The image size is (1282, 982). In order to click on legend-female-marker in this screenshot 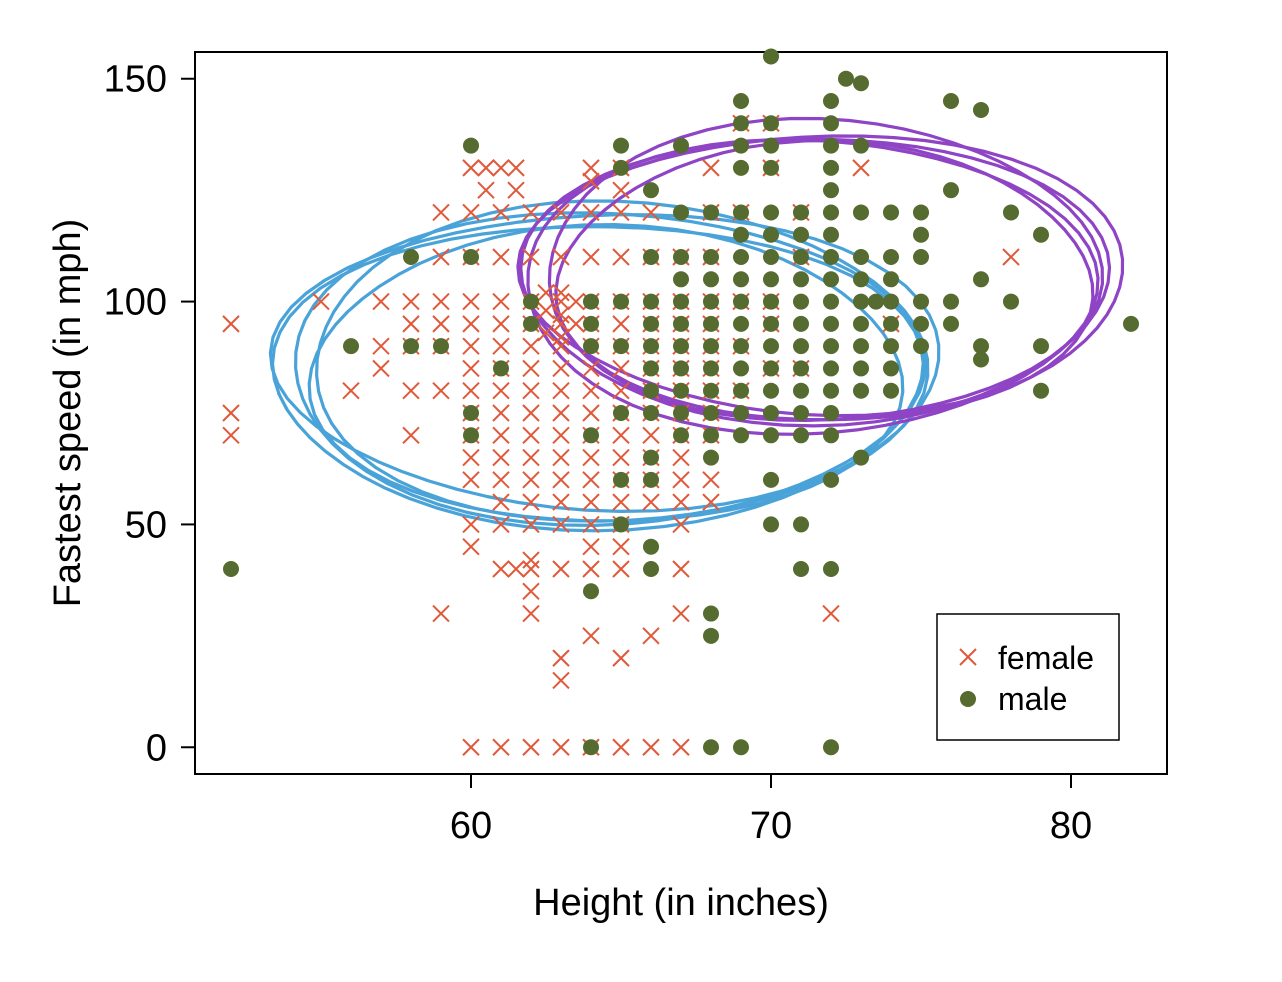, I will do `click(968, 657)`.